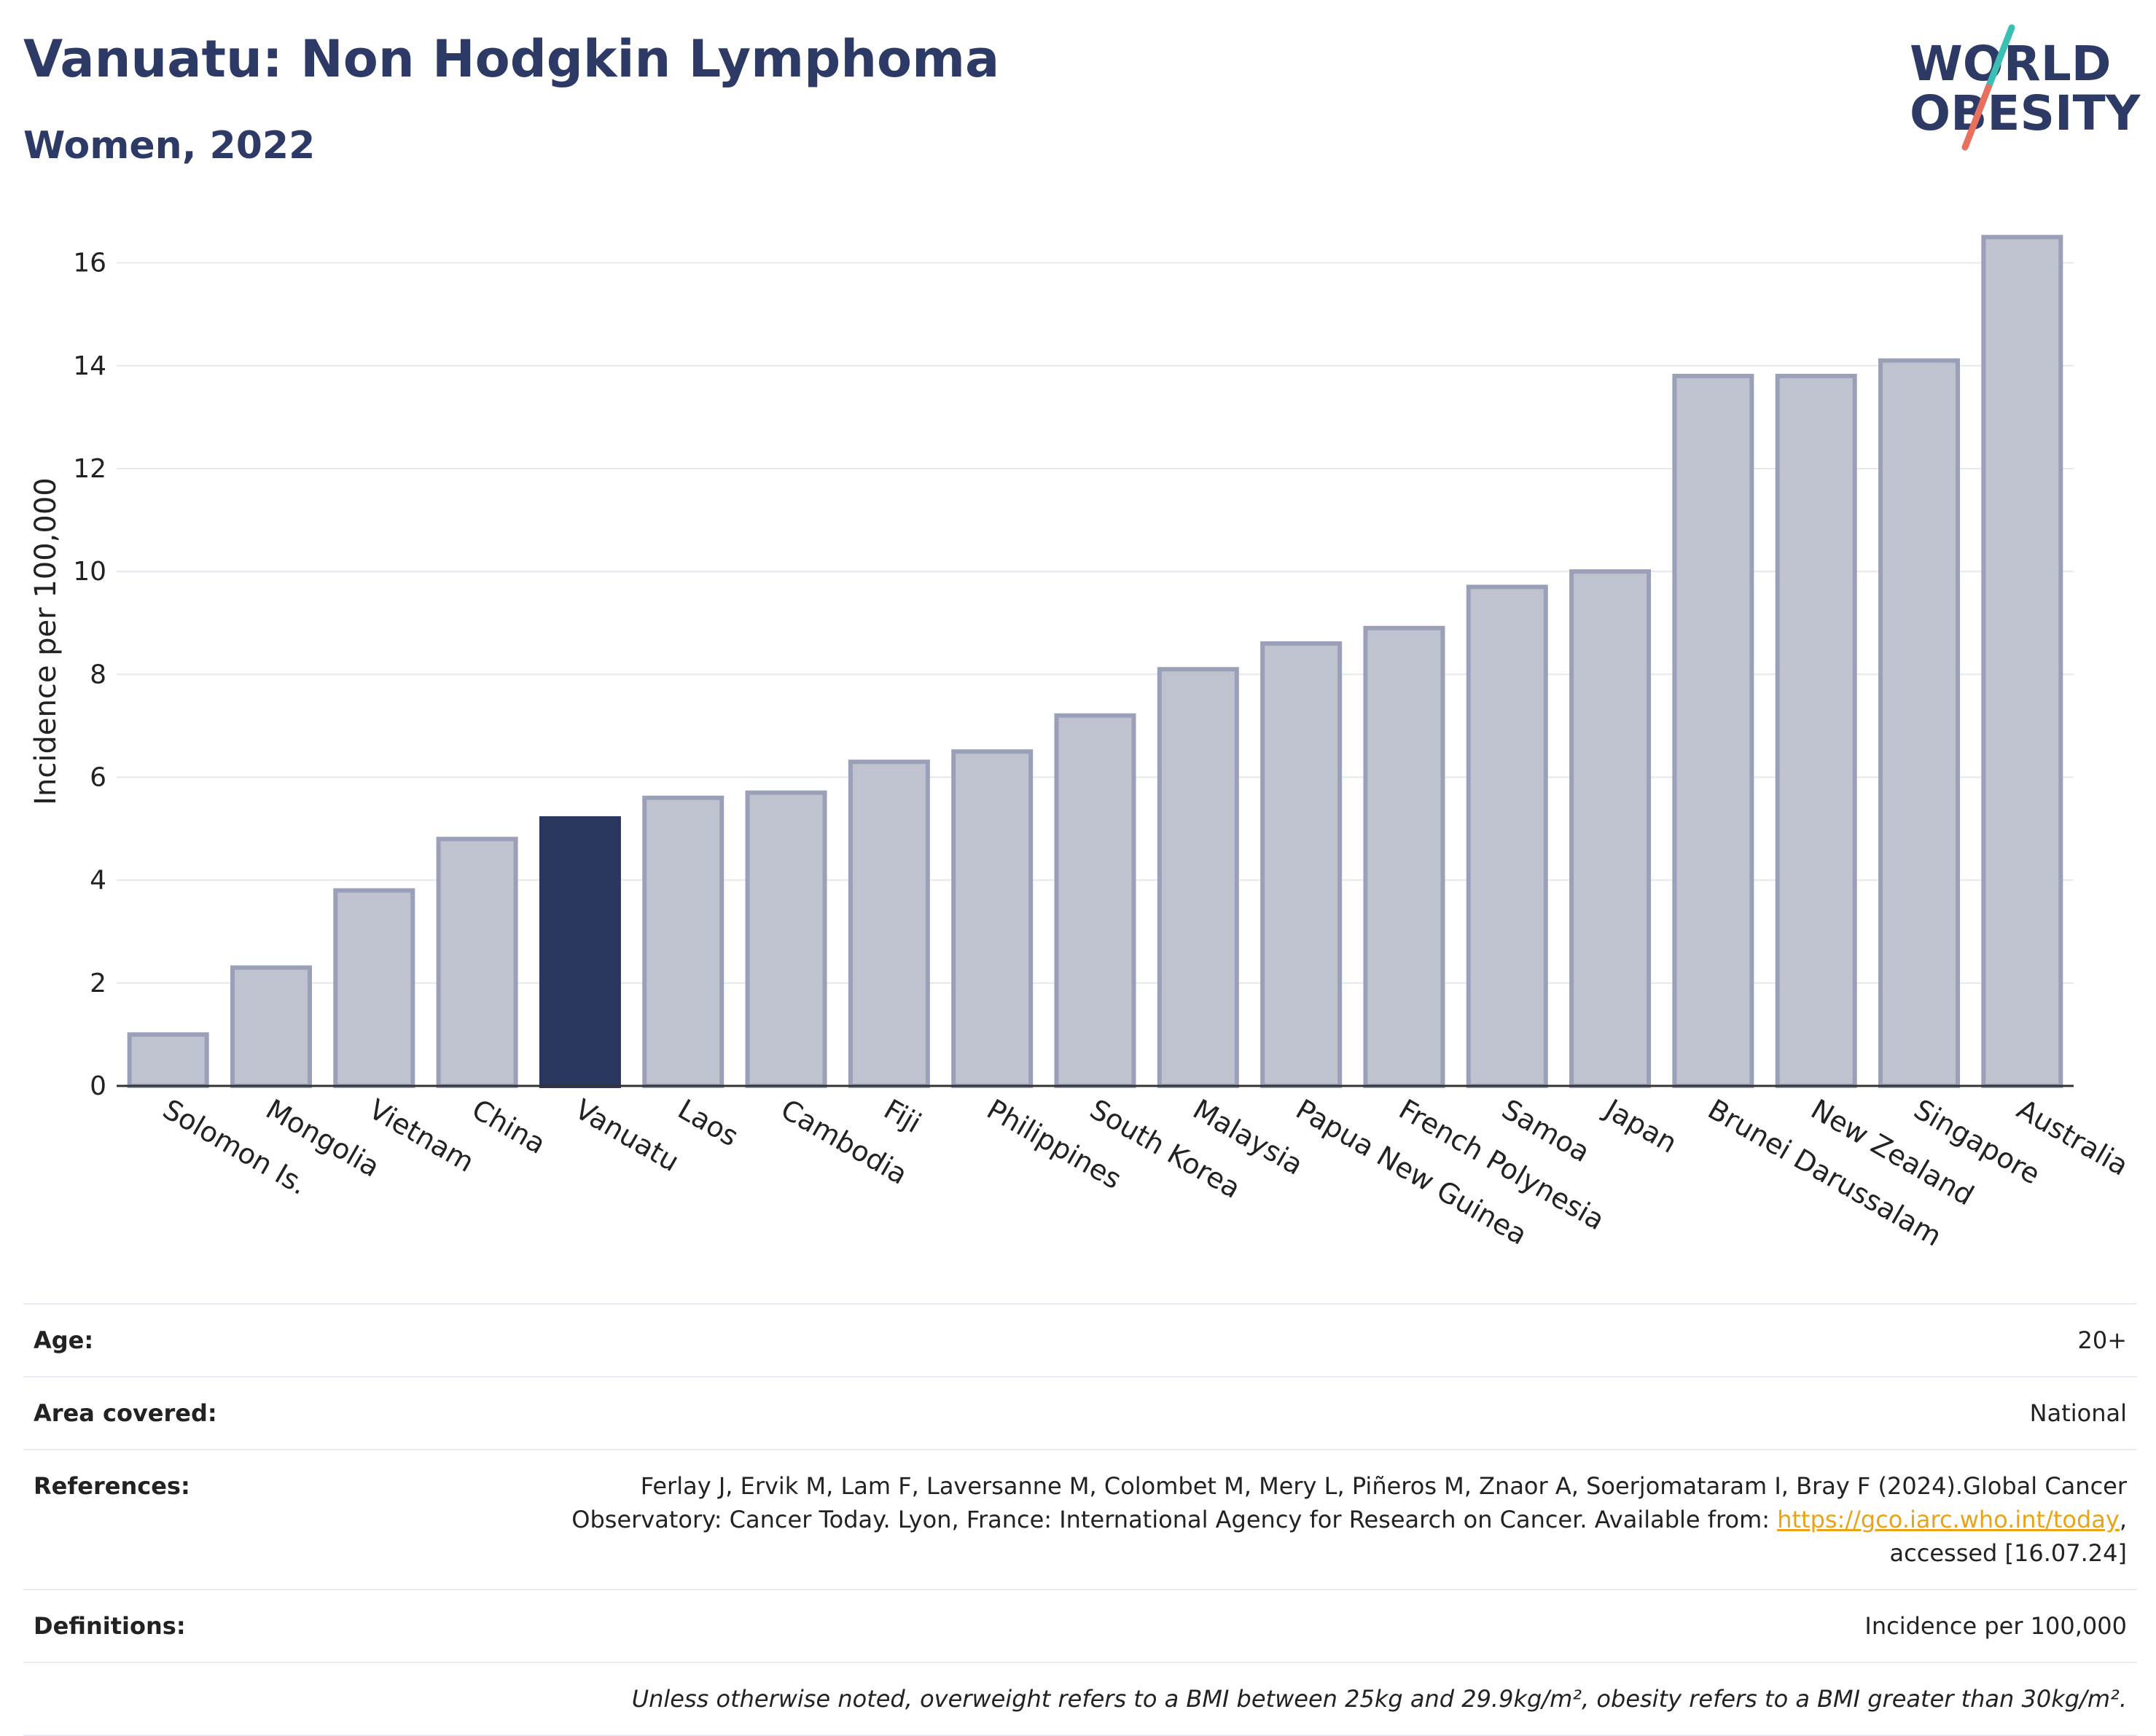 The image size is (2156, 1736). Describe the element at coordinates (168, 1060) in the screenshot. I see `bar-solomon-is` at that location.